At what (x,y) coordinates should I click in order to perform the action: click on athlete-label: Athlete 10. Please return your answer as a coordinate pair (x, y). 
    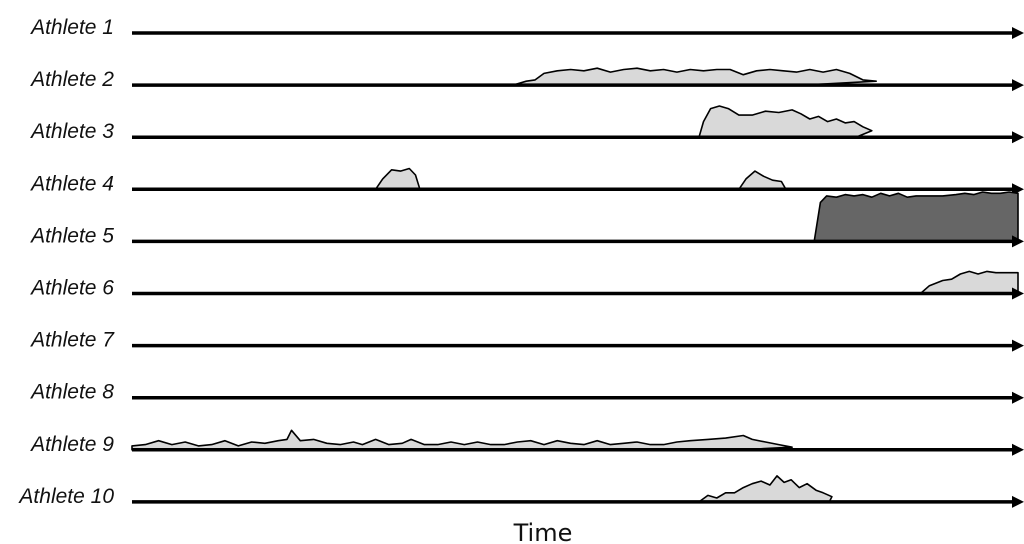
    Looking at the image, I should click on (65, 496).